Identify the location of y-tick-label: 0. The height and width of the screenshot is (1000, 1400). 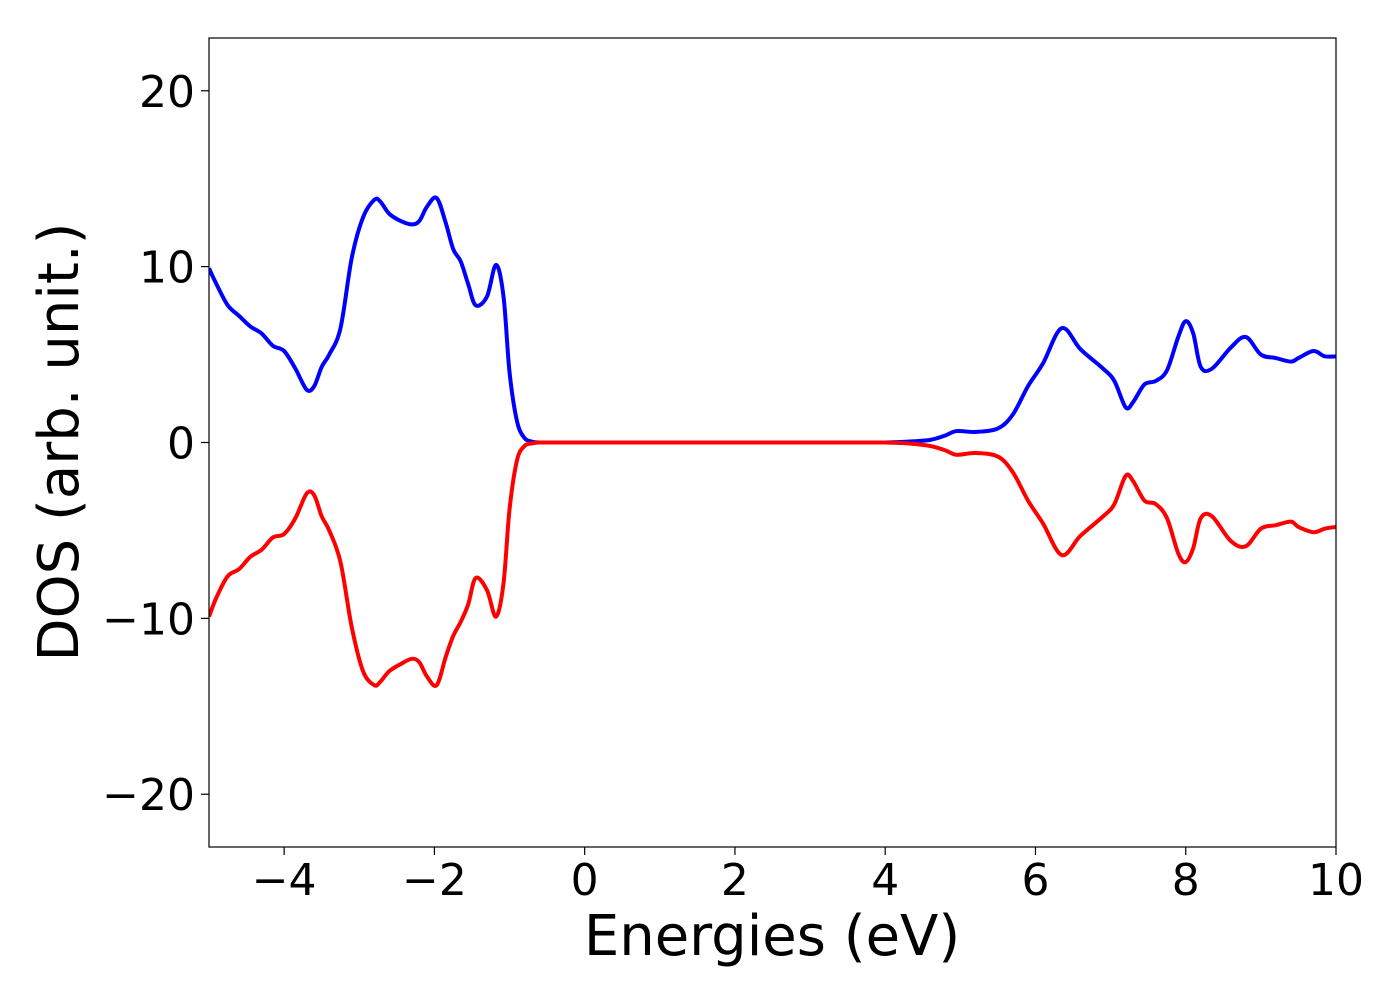
(181, 444).